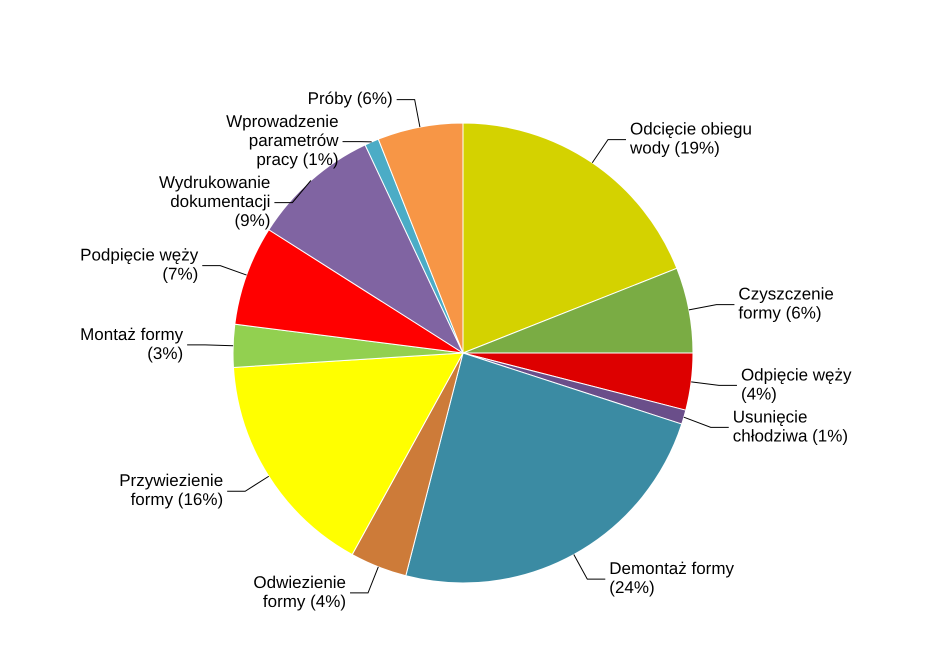  Describe the element at coordinates (796, 374) in the screenshot. I see `slice-label: Odpięcie węży` at that location.